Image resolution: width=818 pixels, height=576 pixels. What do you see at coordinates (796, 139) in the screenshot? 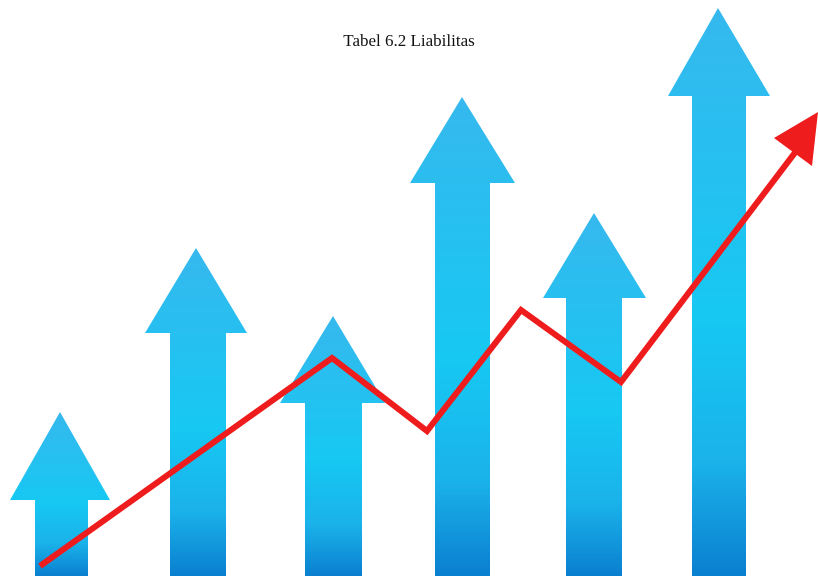
I see `trend-arrowhead` at bounding box center [796, 139].